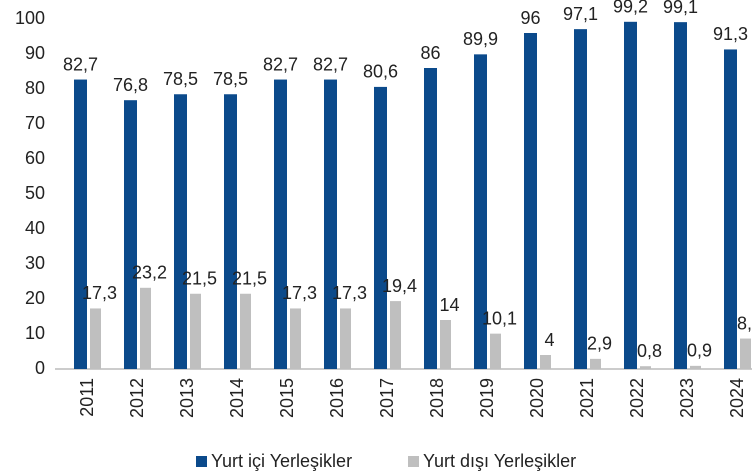 The height and width of the screenshot is (475, 752). What do you see at coordinates (537, 398) in the screenshot?
I see `x-tick-label: 2020` at bounding box center [537, 398].